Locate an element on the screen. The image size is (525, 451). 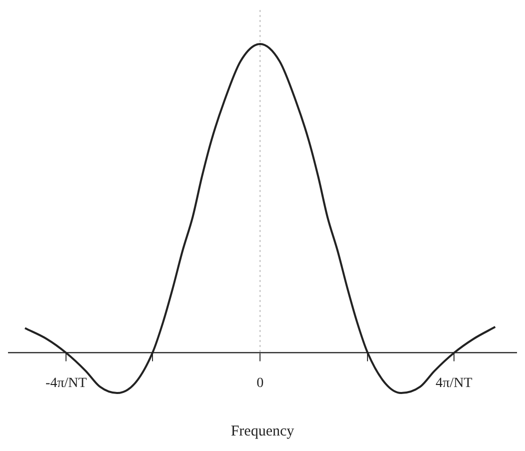
x-tick-label: 0 is located at coordinates (260, 383).